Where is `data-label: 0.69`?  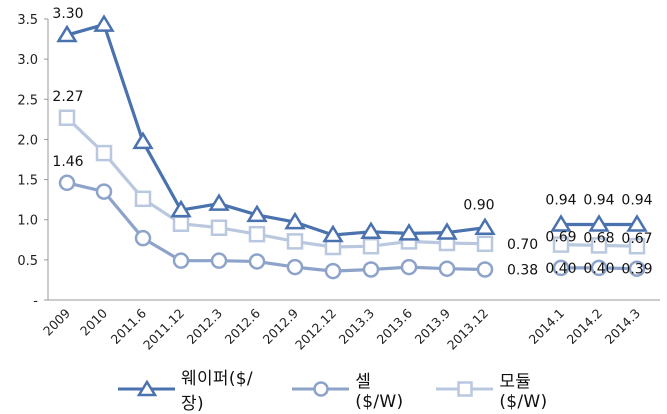
data-label: 0.69 is located at coordinates (560, 238).